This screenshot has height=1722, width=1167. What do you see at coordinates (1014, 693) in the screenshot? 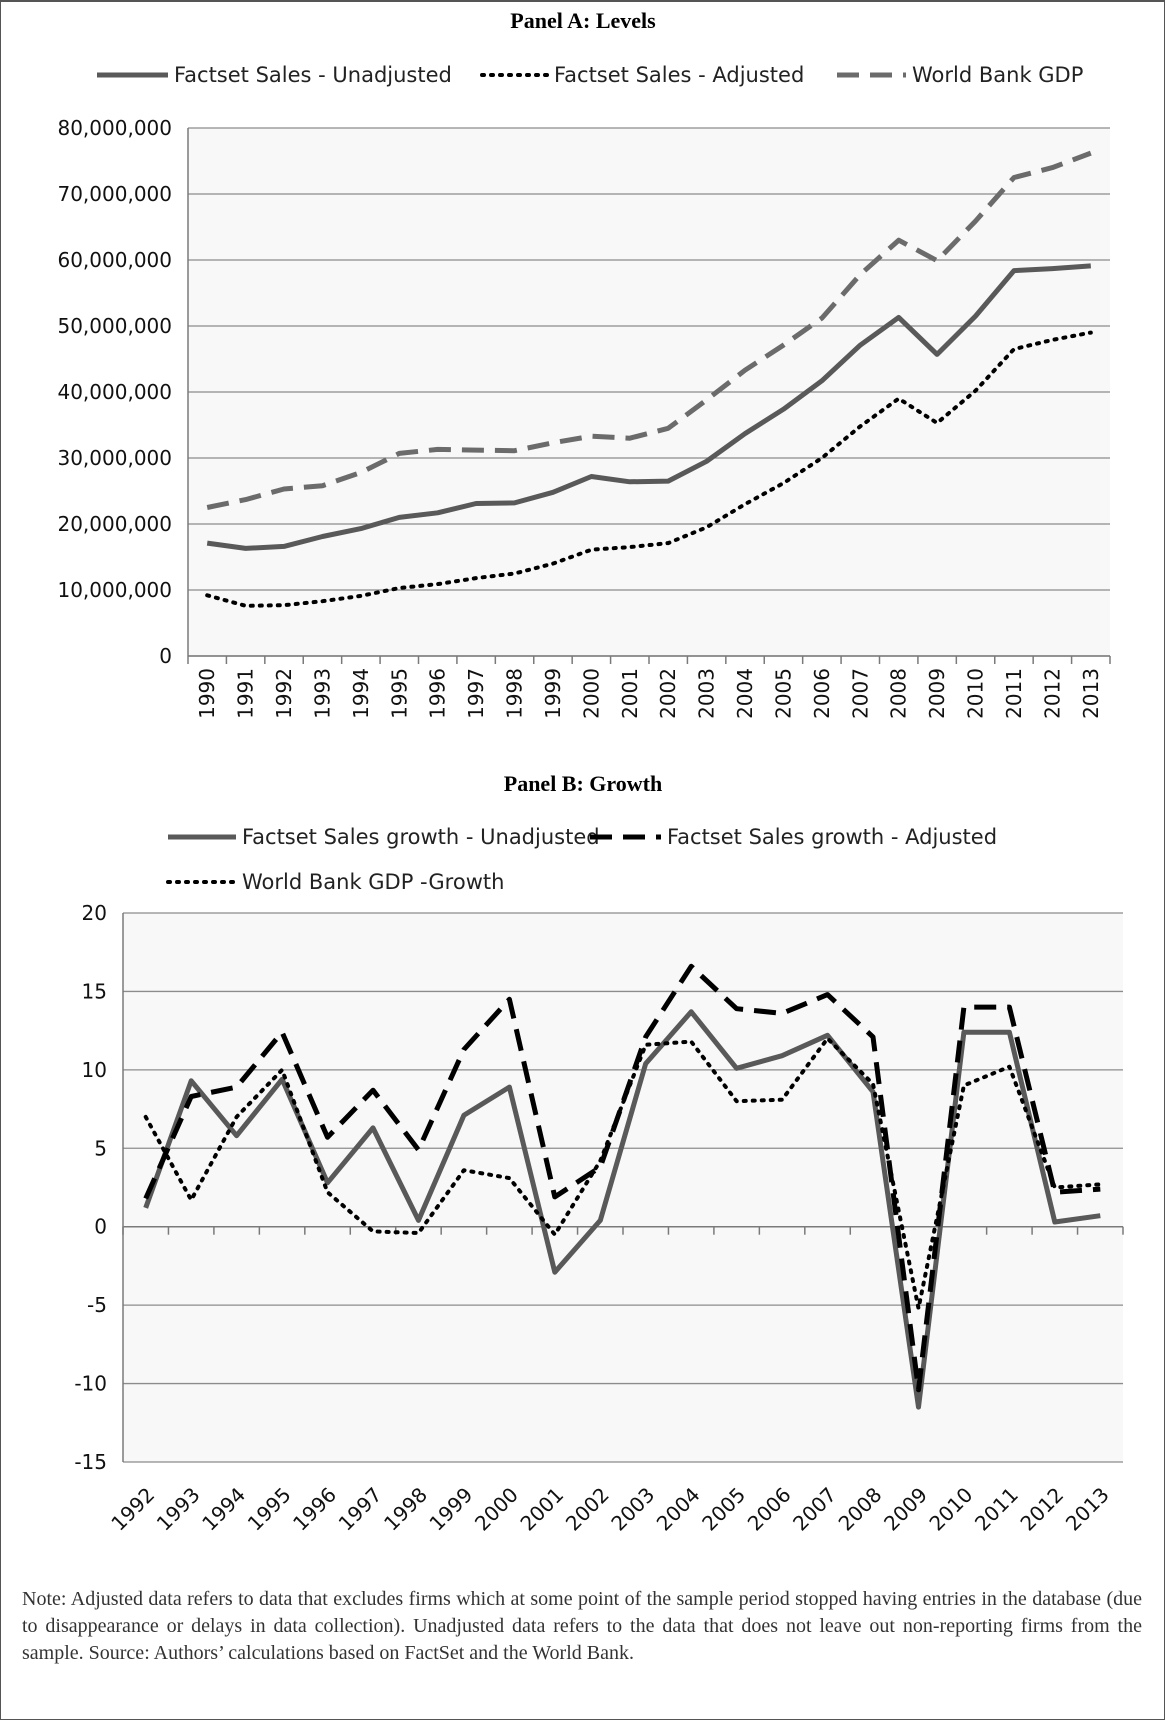
I see `a-x-tick-label: 2011` at bounding box center [1014, 693].